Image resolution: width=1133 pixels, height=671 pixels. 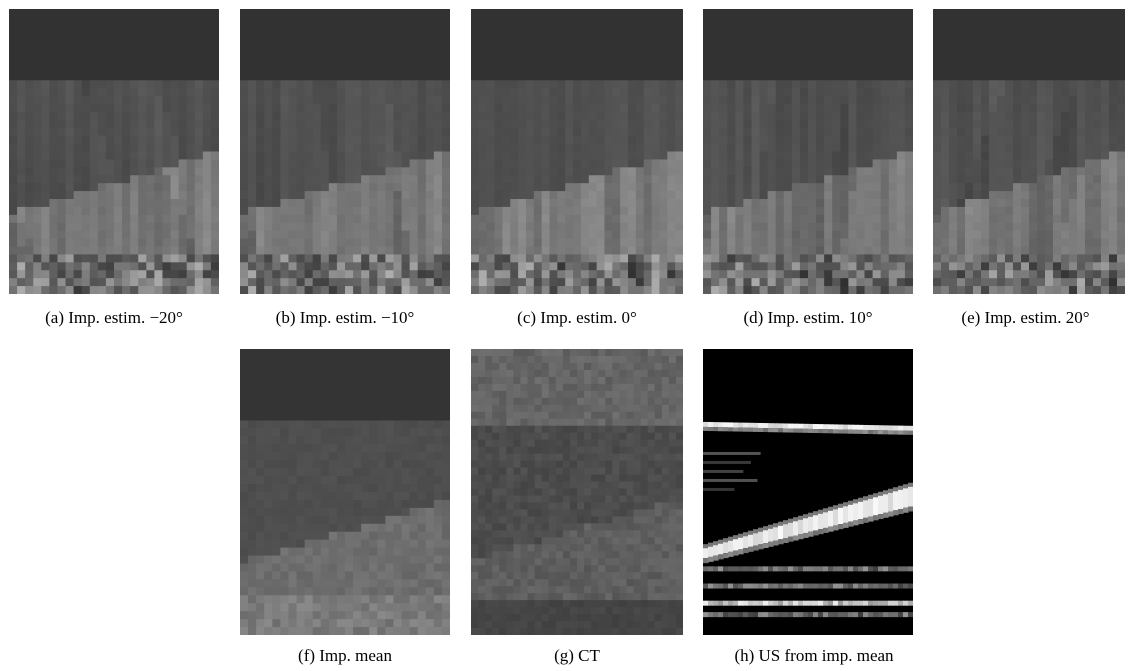 I want to click on caption-c: (c) Imp. estim. 0°, so click(x=577, y=317).